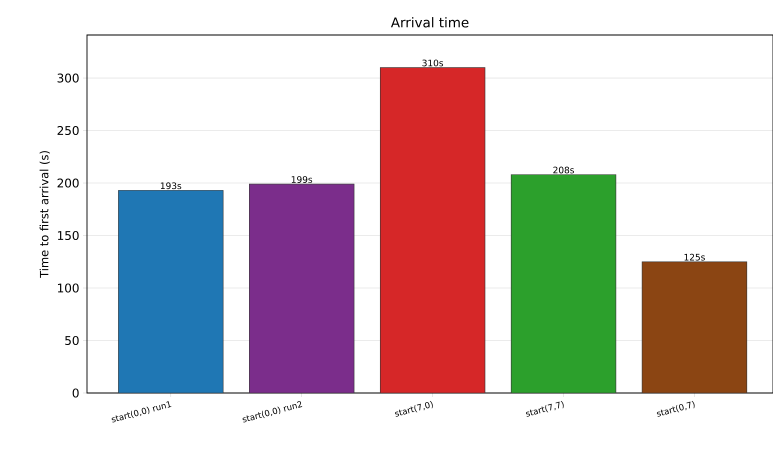 The image size is (773, 450). What do you see at coordinates (68, 78) in the screenshot?
I see `y-tick-label: 300` at bounding box center [68, 78].